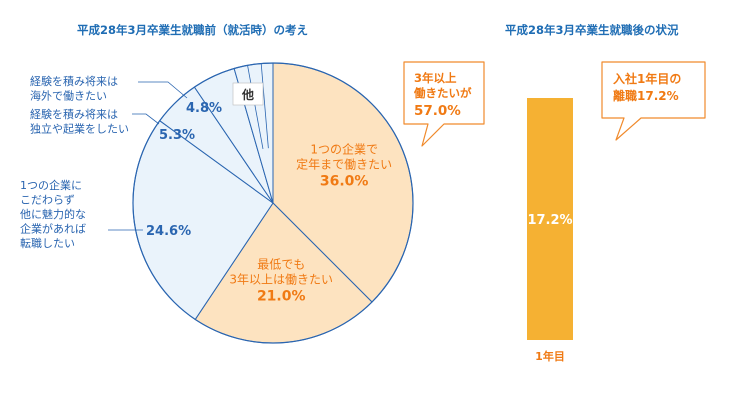 The image size is (740, 400). What do you see at coordinates (74, 81) in the screenshot?
I see `pie-slice-4-label-line-0: 経験を積み将来は` at bounding box center [74, 81].